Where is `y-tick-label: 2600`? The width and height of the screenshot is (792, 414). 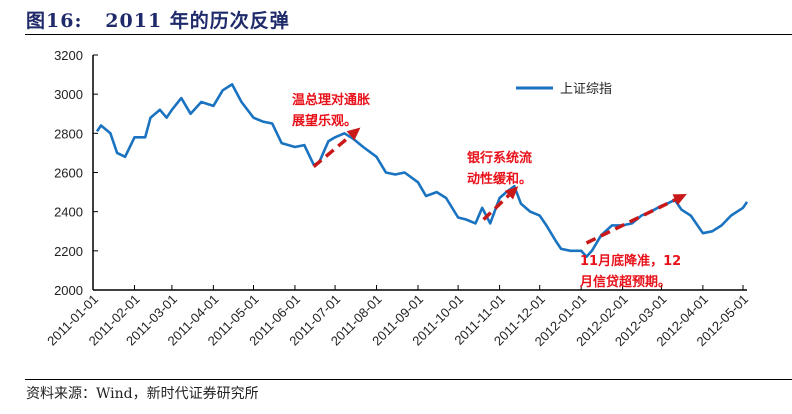 y-tick-label: 2600 is located at coordinates (68, 173).